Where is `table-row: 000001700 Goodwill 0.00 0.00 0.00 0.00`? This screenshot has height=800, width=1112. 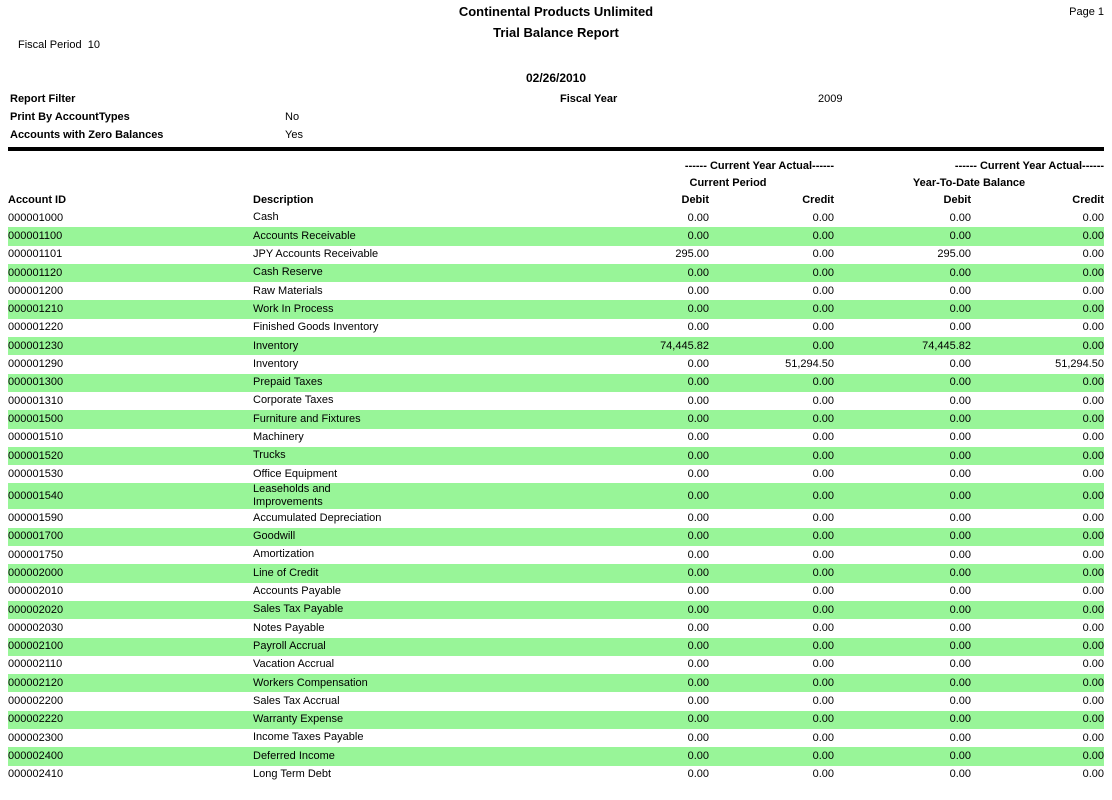 table-row: 000001700 Goodwill 0.00 0.00 0.00 0.00 is located at coordinates (556, 537).